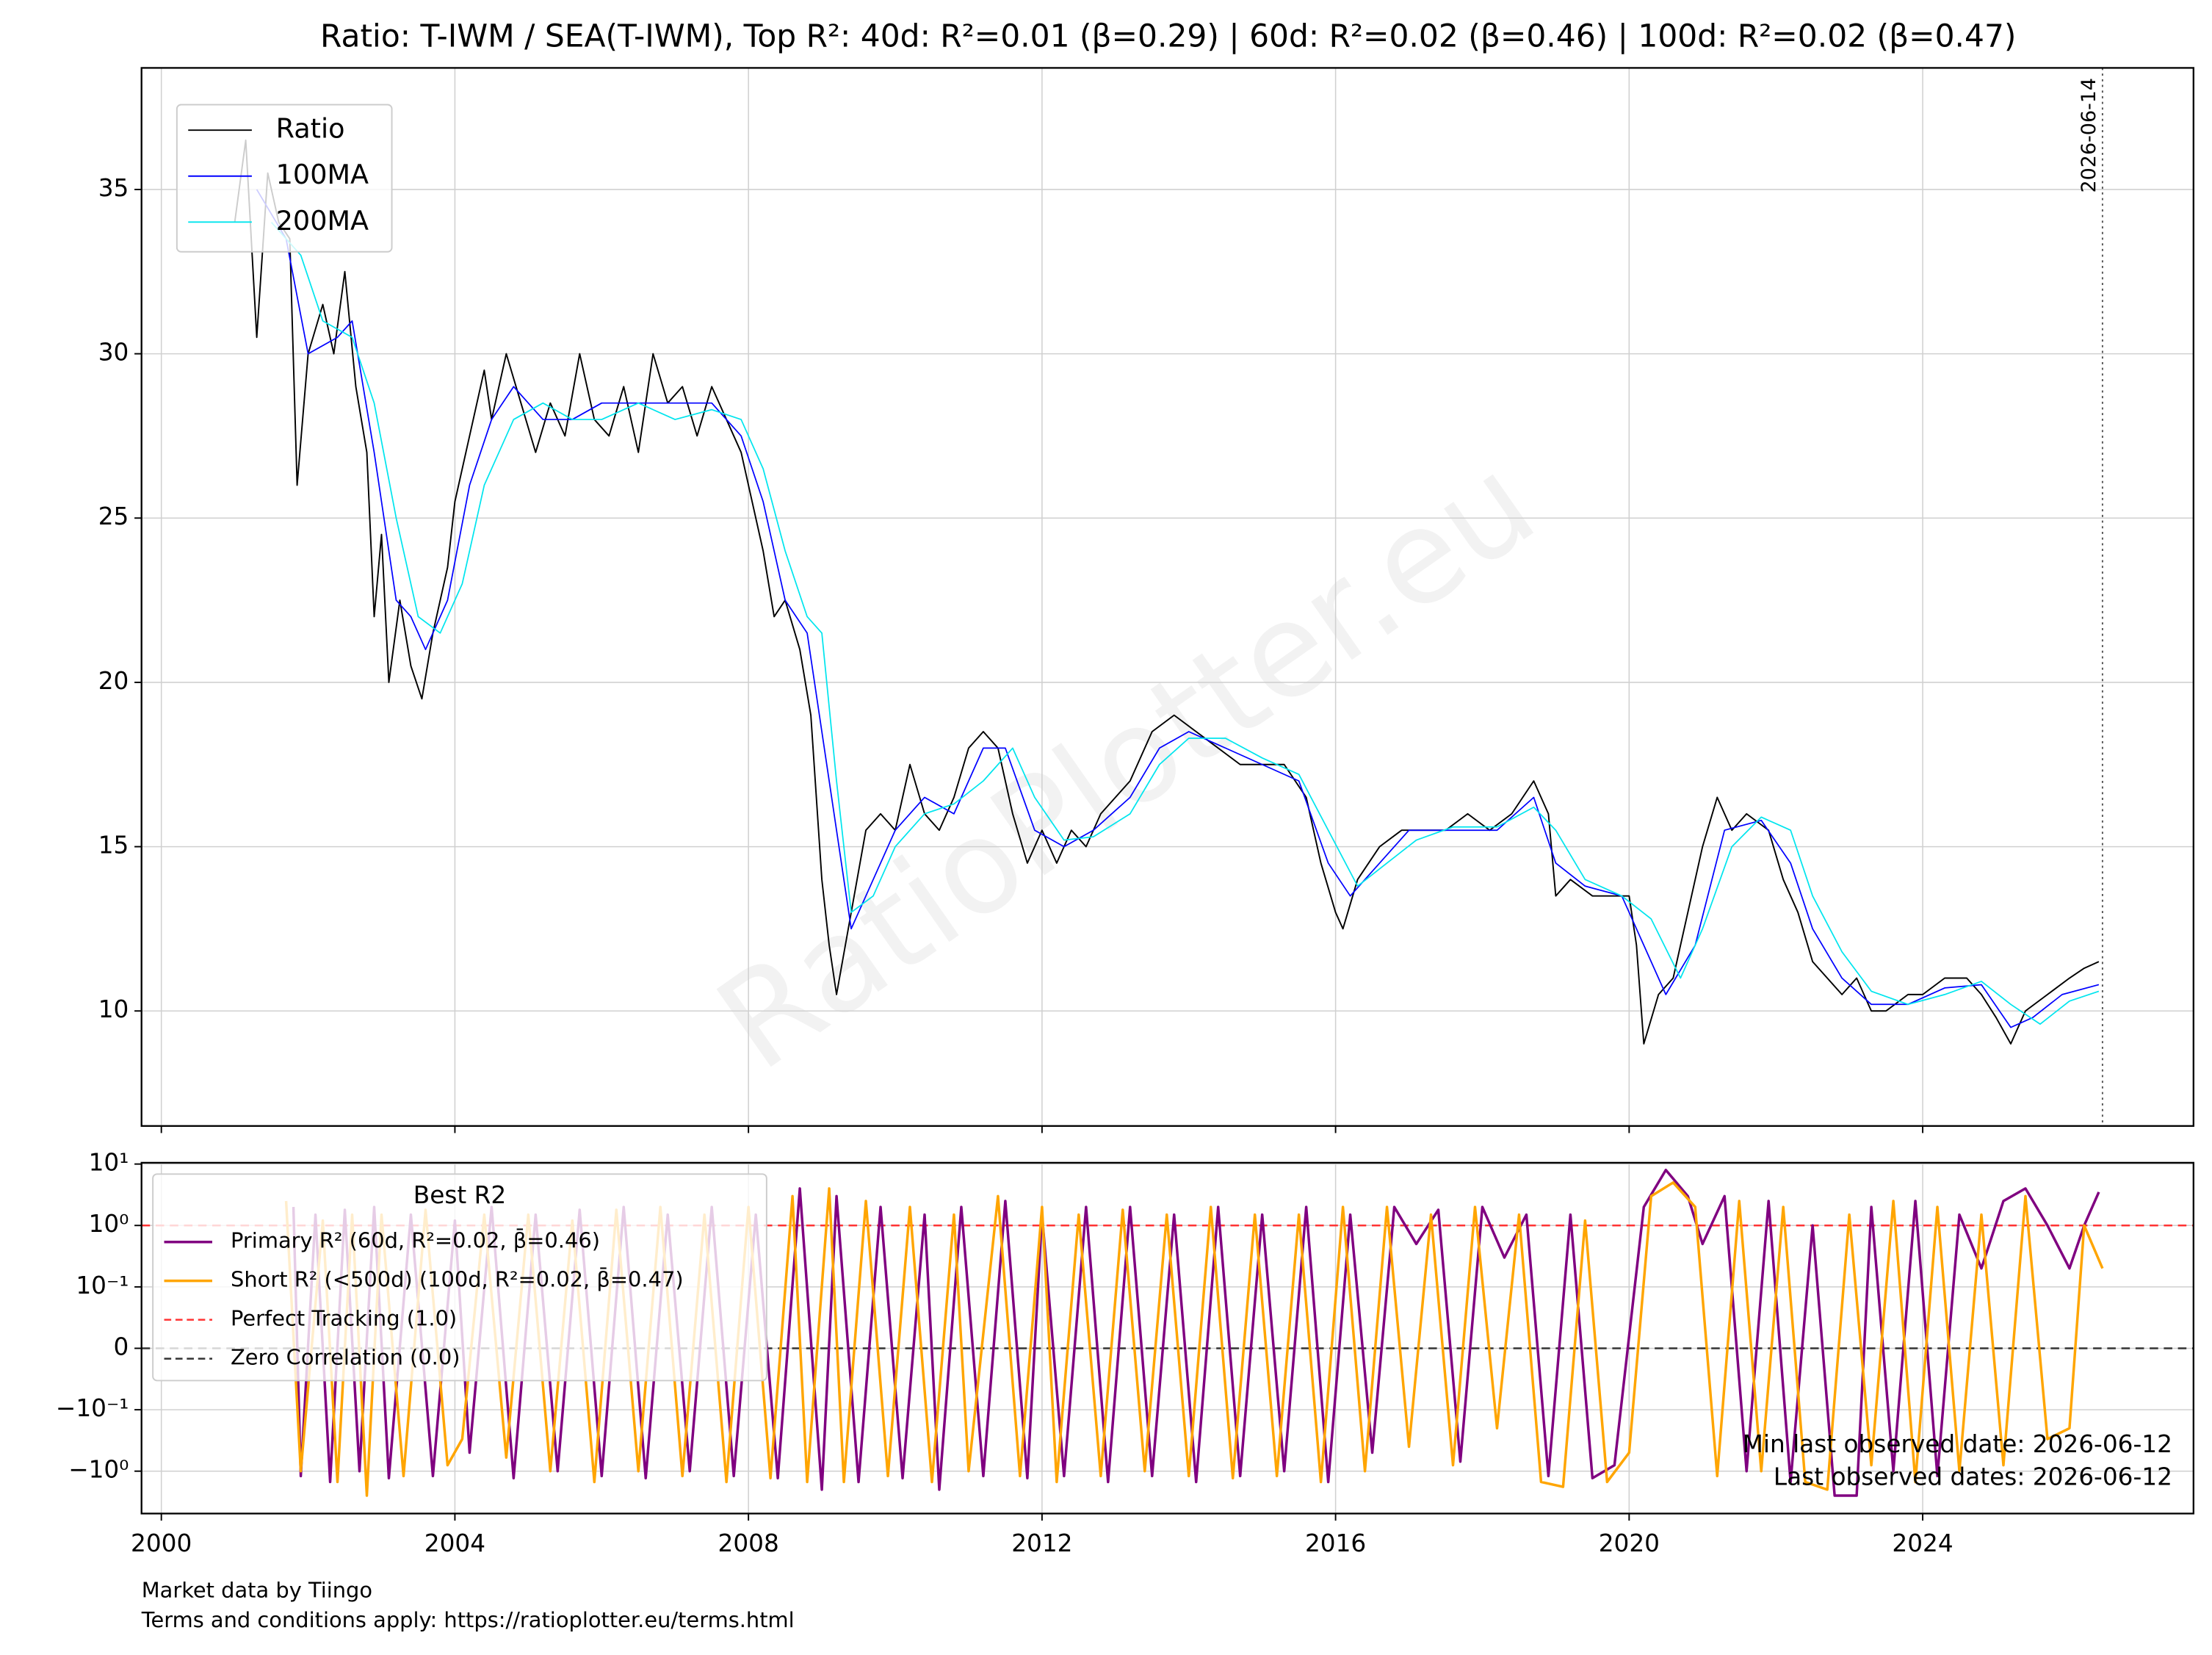 This screenshot has width=2212, height=1655. Describe the element at coordinates (1973, 1476) in the screenshot. I see `annotation: Last observed dates: 2026-06-12` at that location.